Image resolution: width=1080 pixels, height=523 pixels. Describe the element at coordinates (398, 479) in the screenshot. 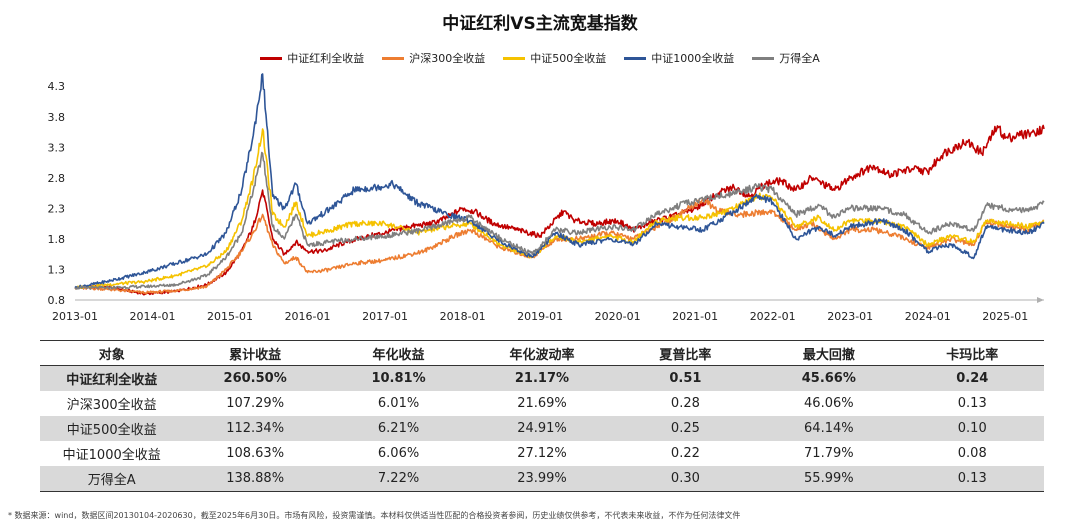

I see `table-cell: 7.22%` at that location.